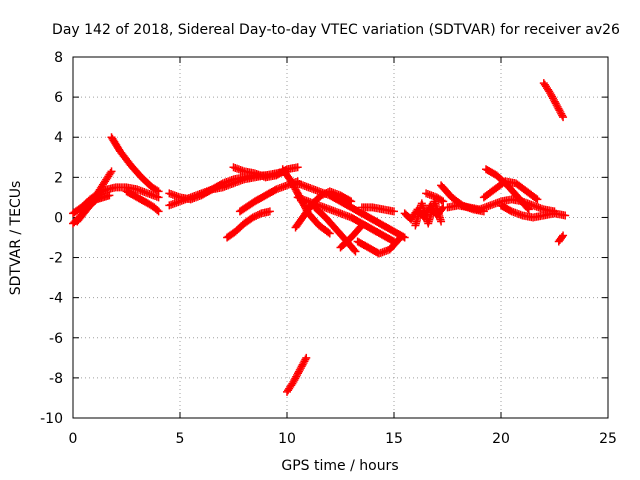  I want to click on y-tick-label: 8, so click(58, 58).